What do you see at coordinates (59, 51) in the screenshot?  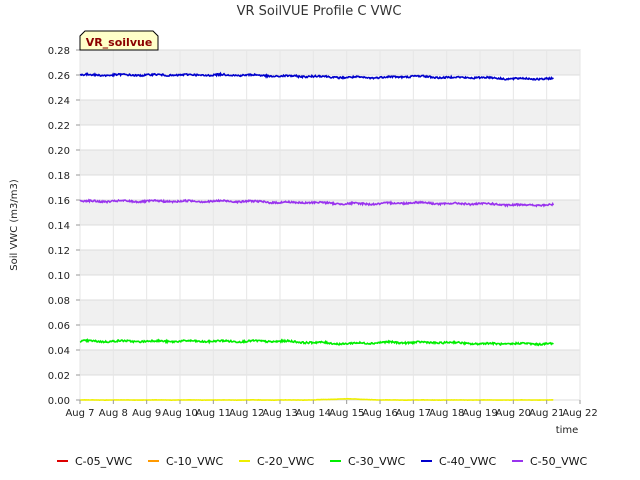 I see `y-tick-label: 0.28` at bounding box center [59, 51].